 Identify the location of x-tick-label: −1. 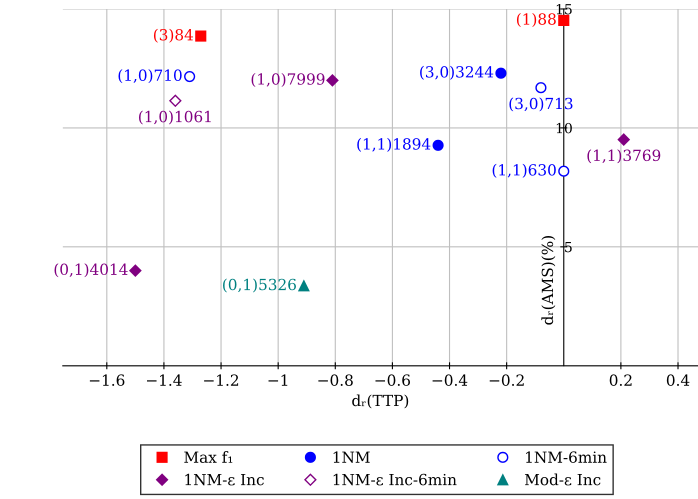
(278, 380).